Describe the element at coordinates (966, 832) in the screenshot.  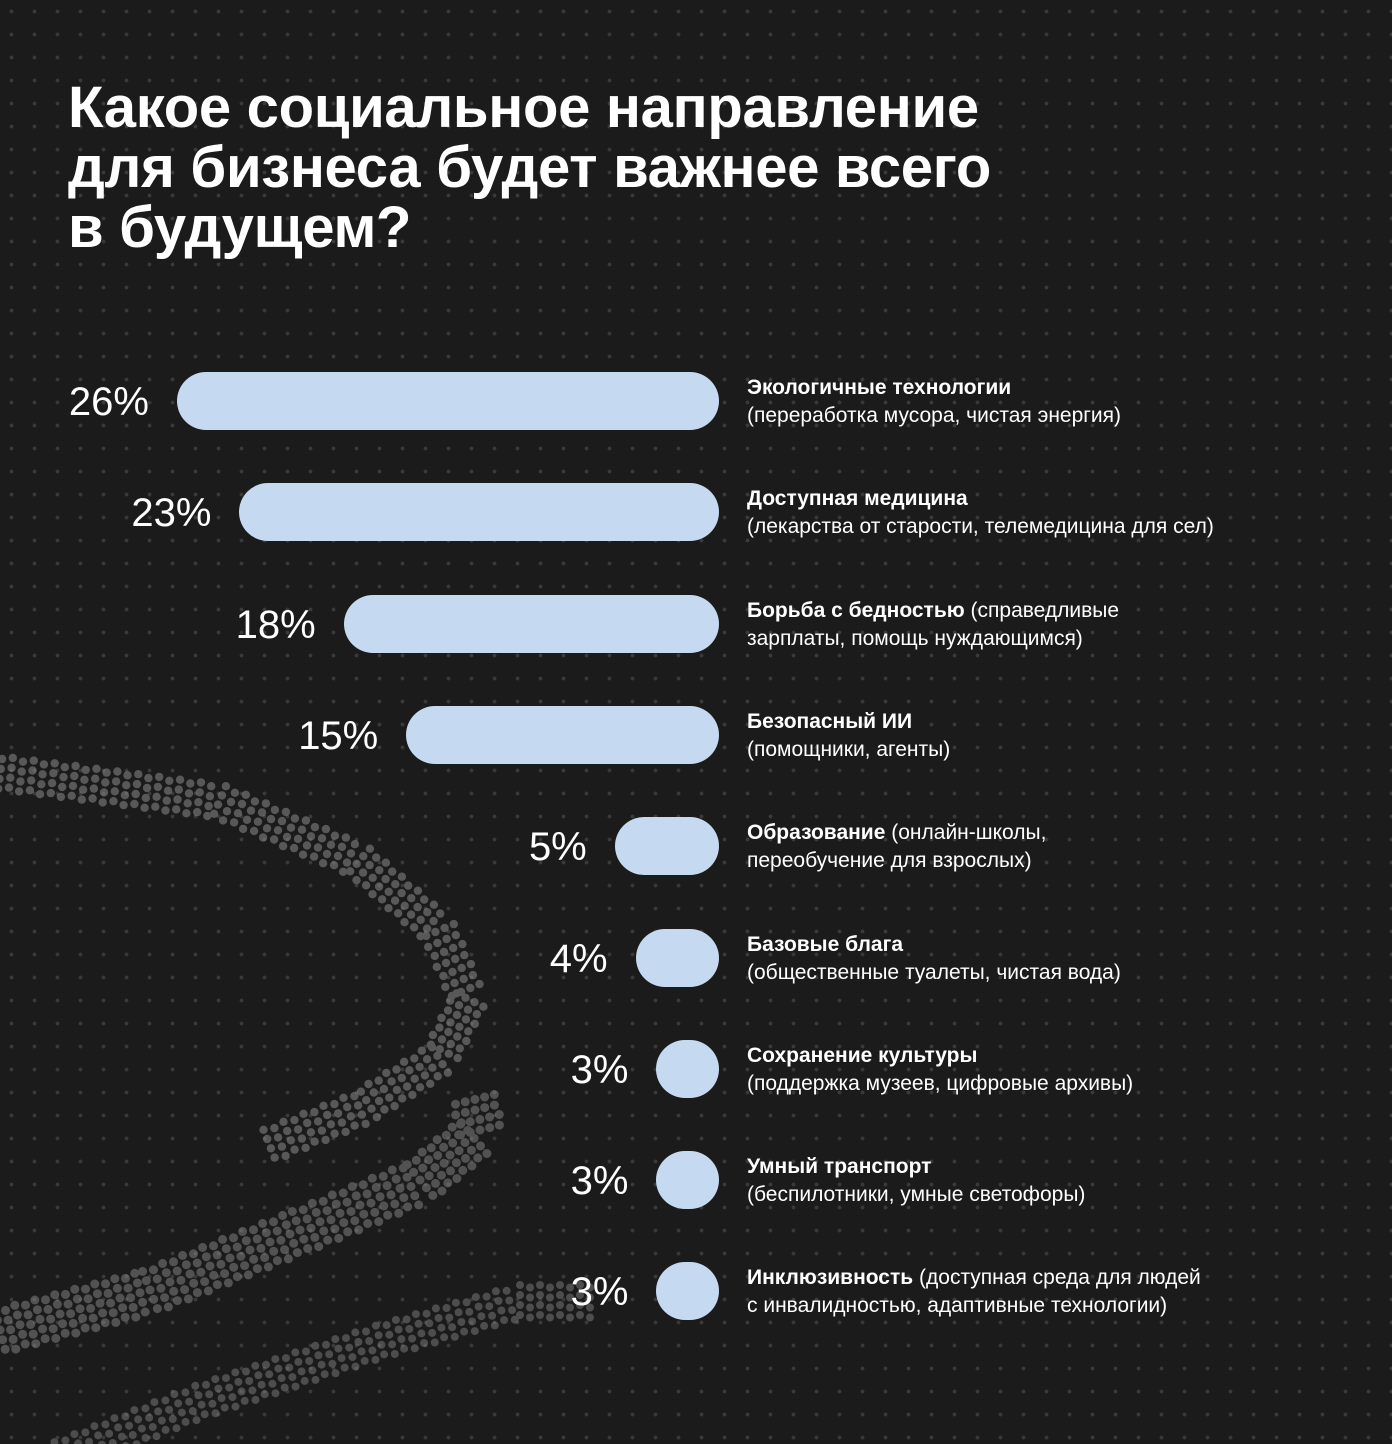
I see `category-detail-inline: (онлайн-школы,` at that location.